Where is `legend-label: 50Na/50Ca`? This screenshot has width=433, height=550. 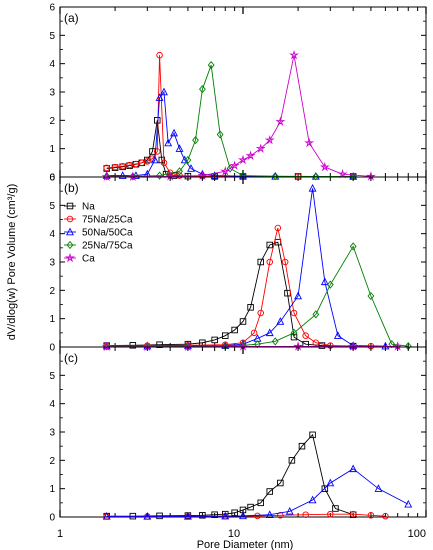 legend-label: 50Na/50Ca is located at coordinates (107, 233).